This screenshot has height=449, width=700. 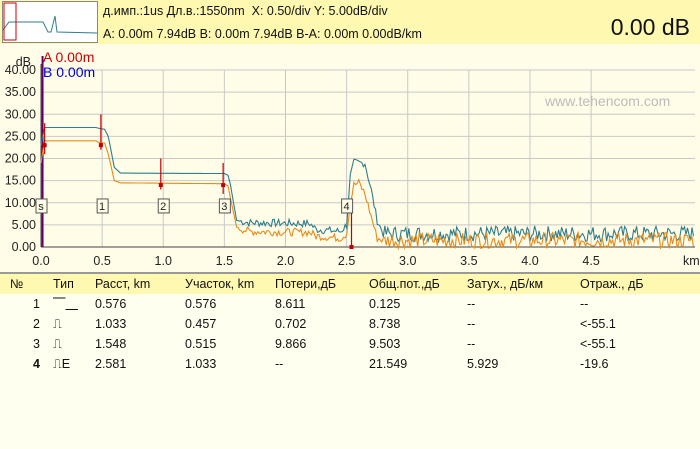 I want to click on event-label: 3, so click(x=224, y=207).